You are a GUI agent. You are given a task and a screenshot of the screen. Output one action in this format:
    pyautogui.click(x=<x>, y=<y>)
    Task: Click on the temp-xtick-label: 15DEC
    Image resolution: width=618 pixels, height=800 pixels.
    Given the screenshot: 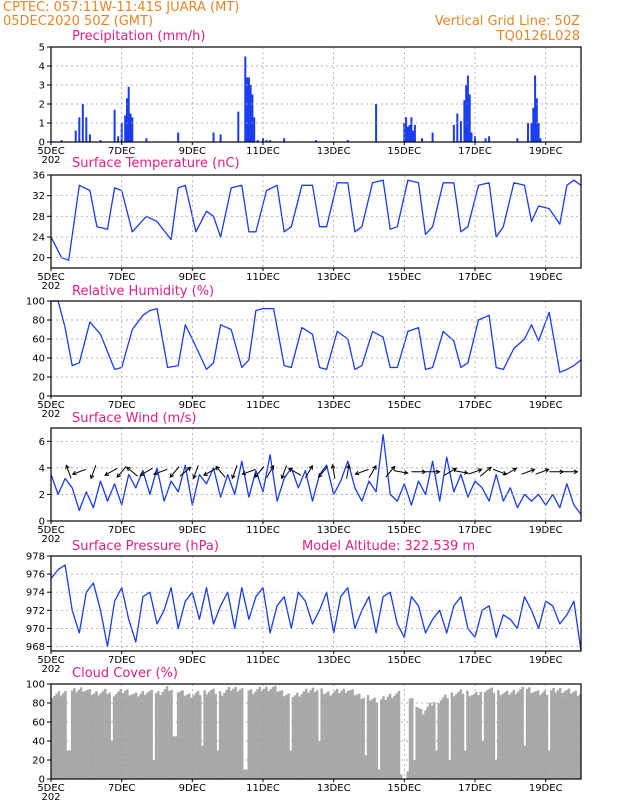 What is the action you would take?
    pyautogui.click(x=404, y=277)
    